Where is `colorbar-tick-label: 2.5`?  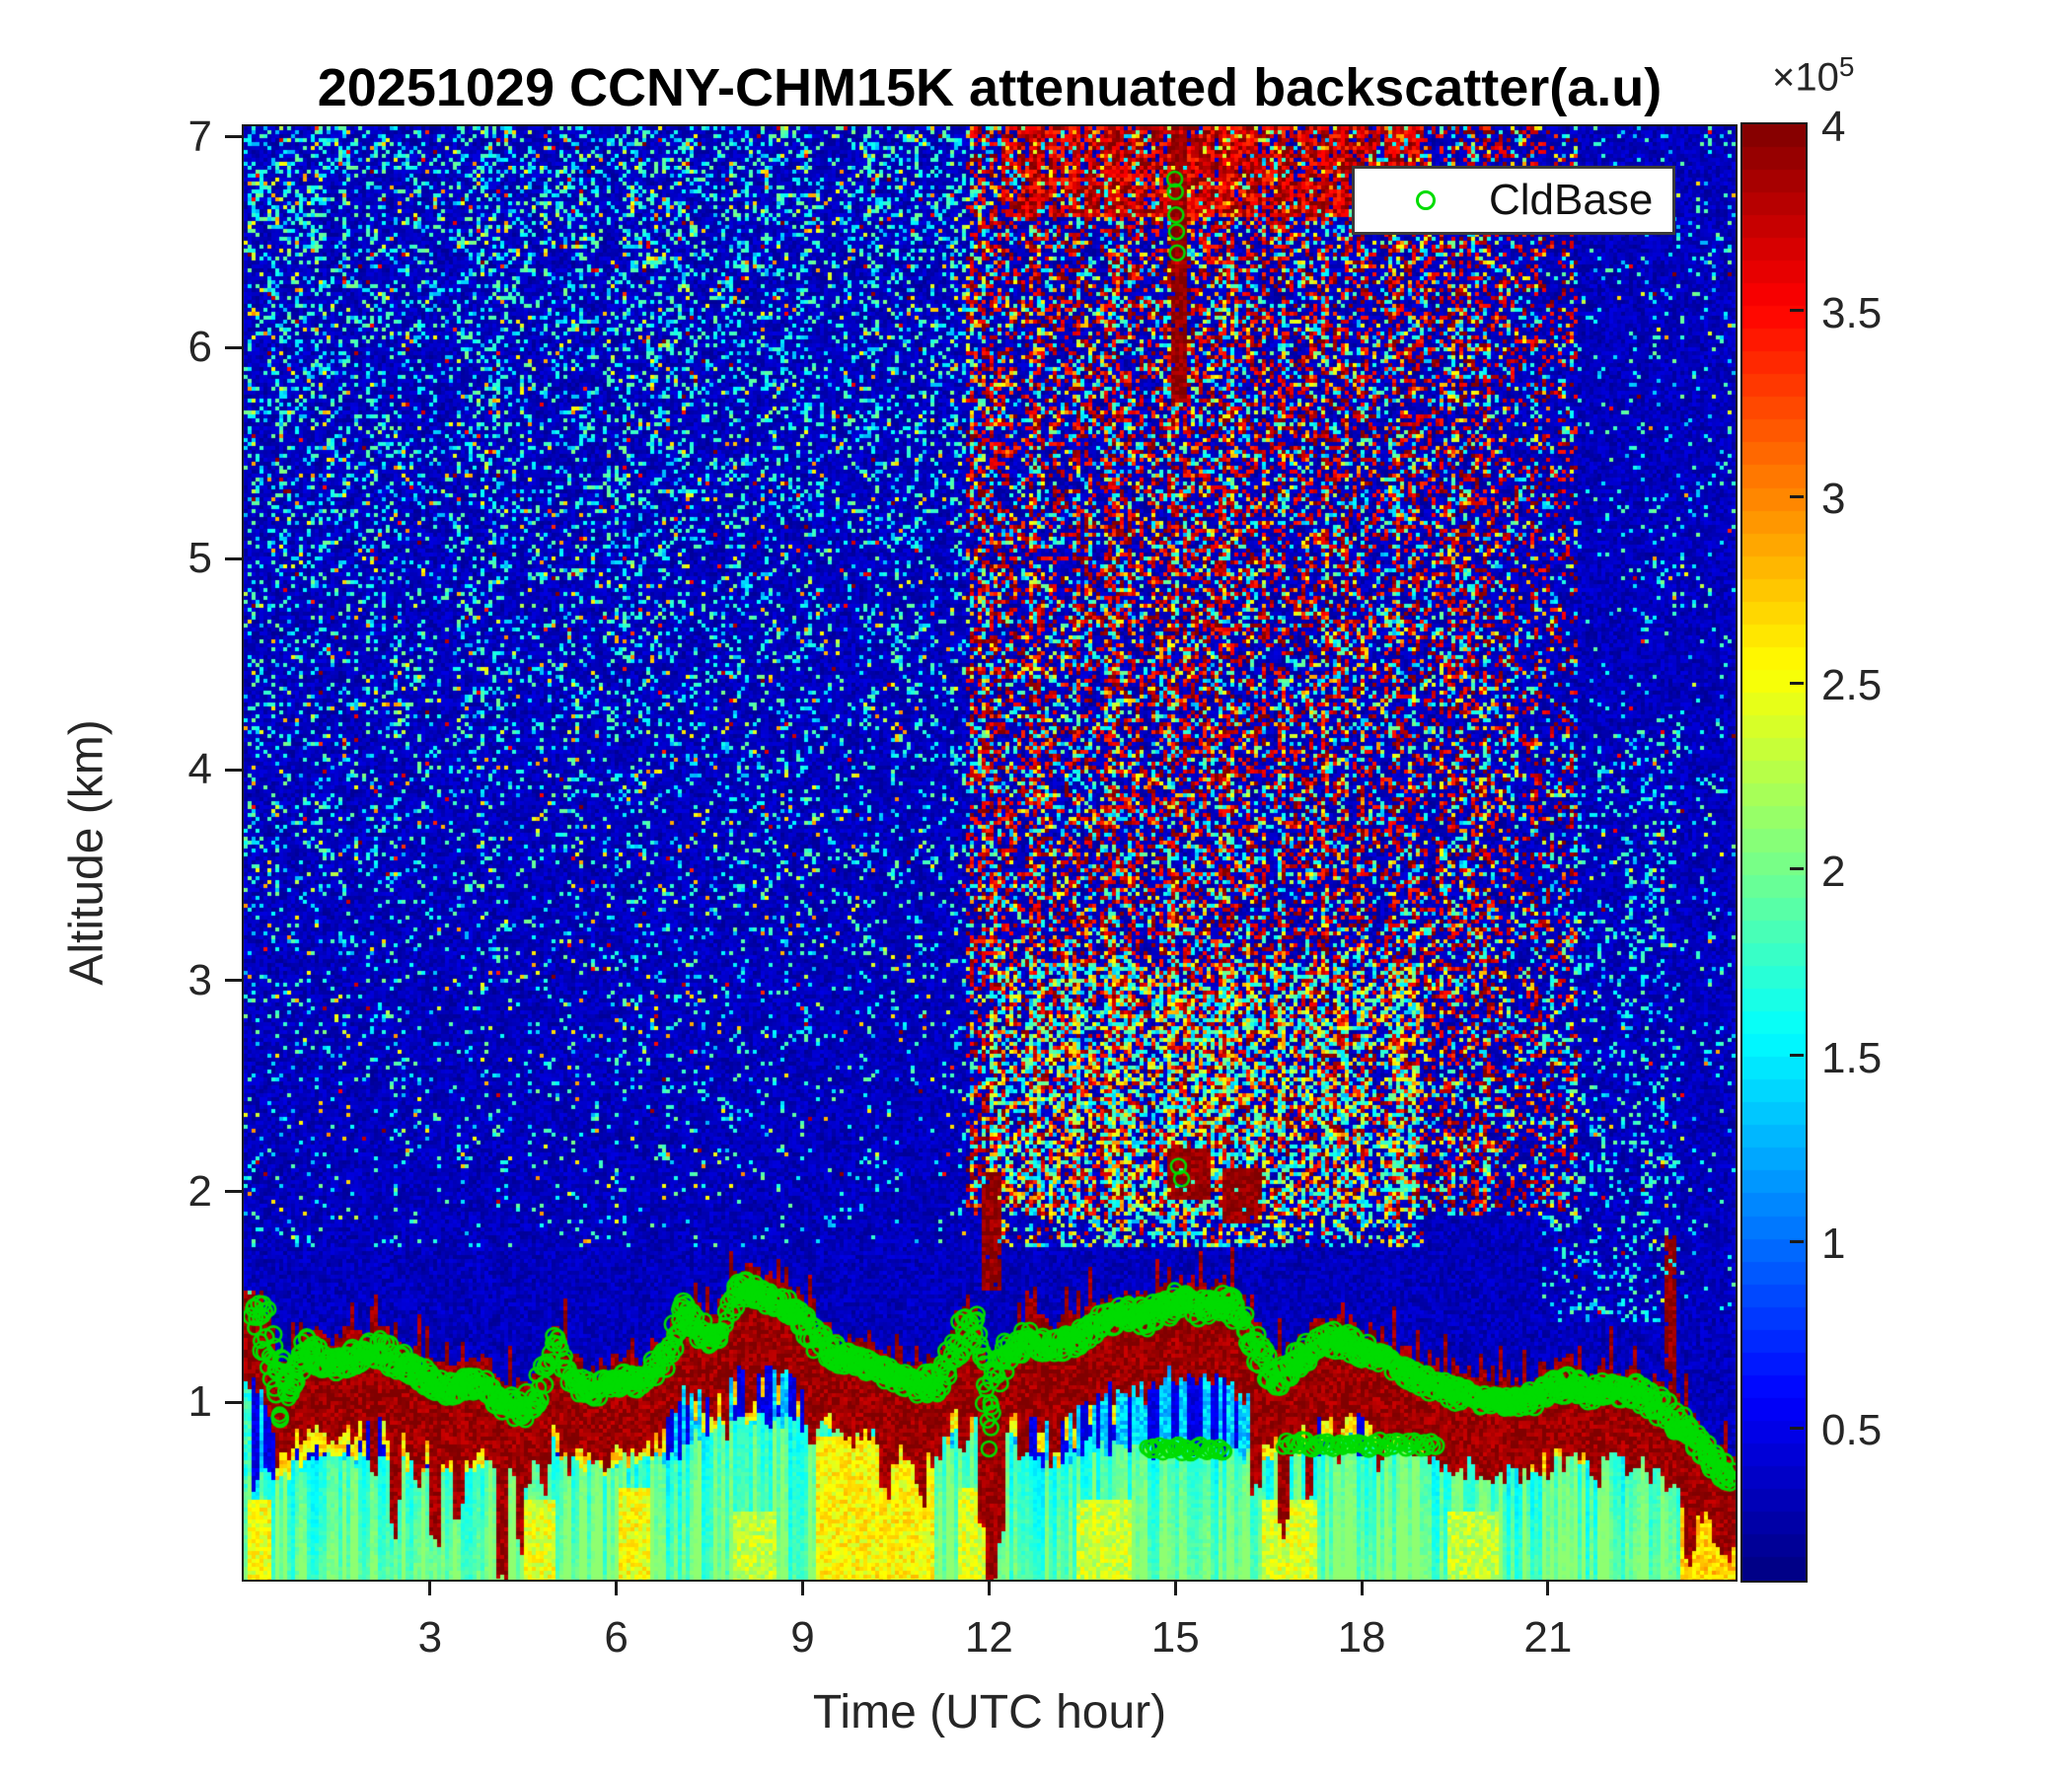
colorbar-tick-label: 2.5 is located at coordinates (1852, 685).